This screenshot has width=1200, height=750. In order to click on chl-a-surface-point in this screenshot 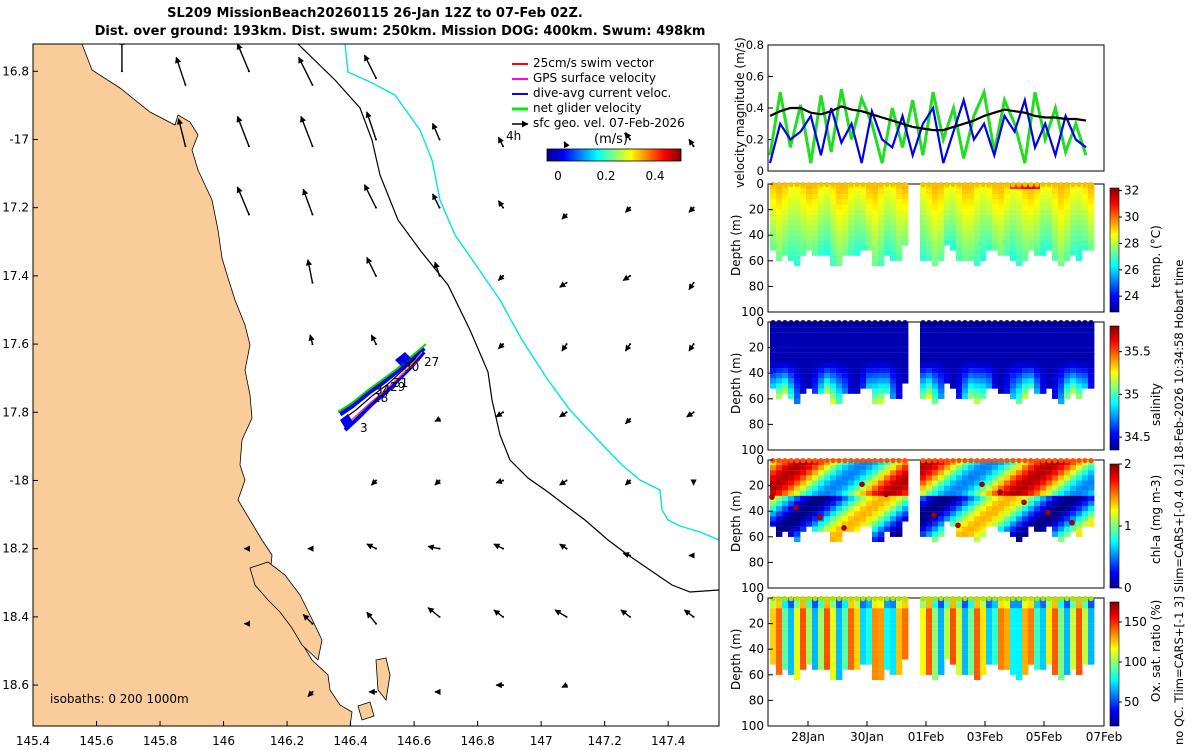, I will do `click(779, 461)`.